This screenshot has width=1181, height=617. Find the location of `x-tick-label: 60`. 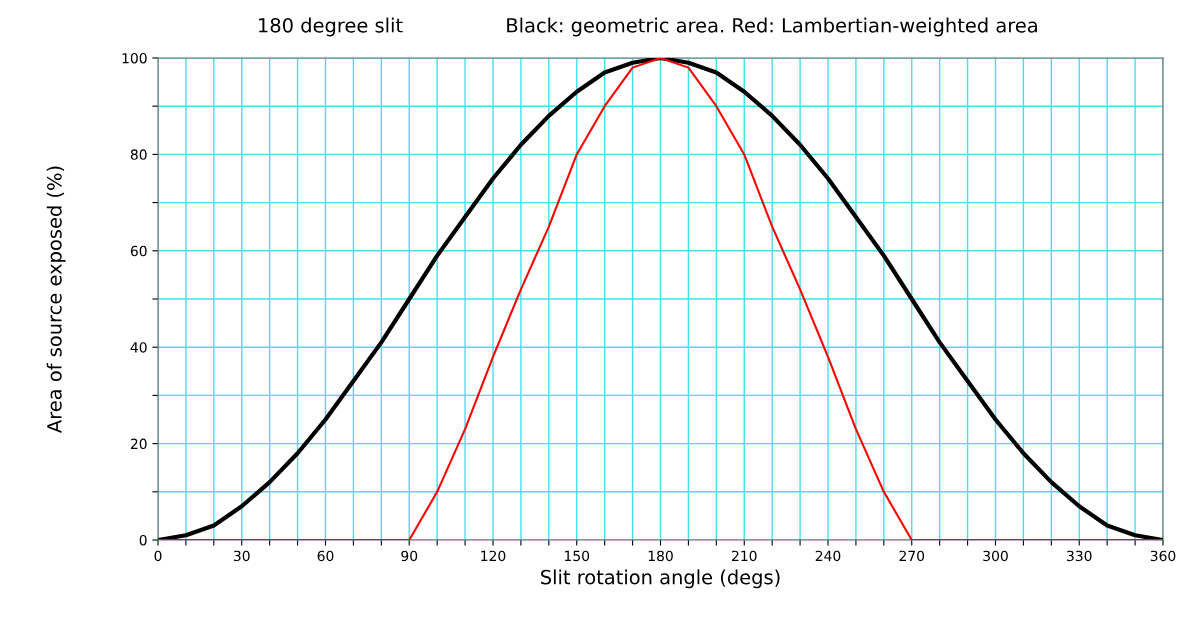

x-tick-label: 60 is located at coordinates (325, 556).